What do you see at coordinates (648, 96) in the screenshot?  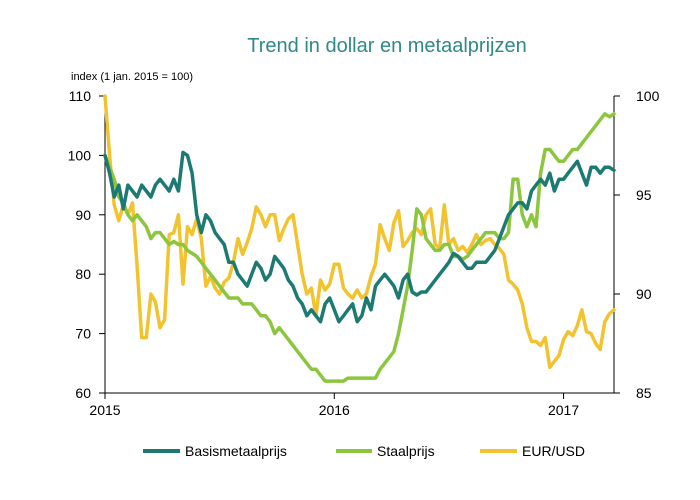 I see `right-y-tick-label: 100` at bounding box center [648, 96].